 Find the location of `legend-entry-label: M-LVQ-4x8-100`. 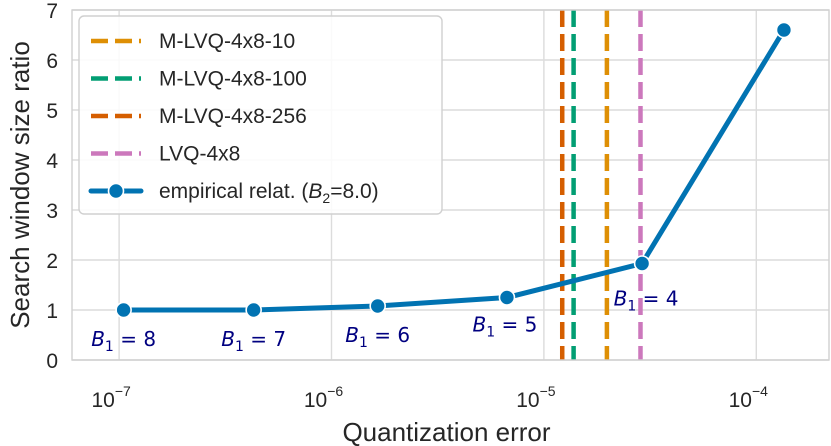

legend-entry-label: M-LVQ-4x8-100 is located at coordinates (233, 79).